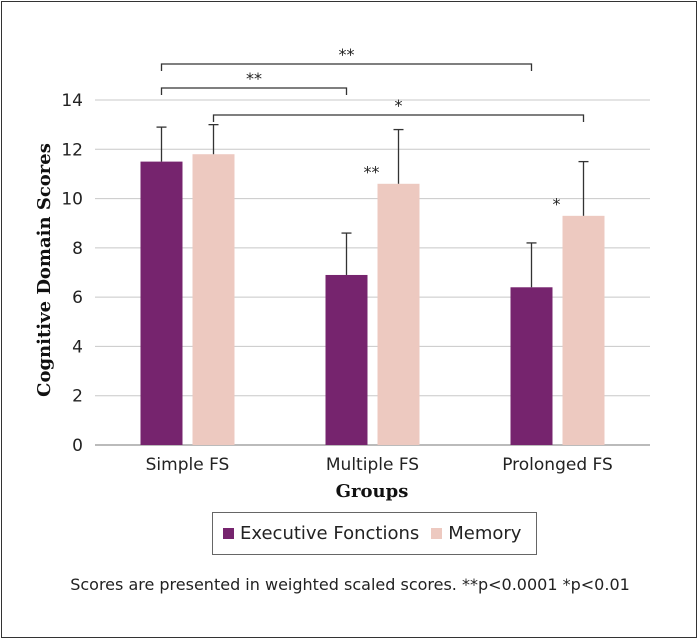 This screenshot has width=700, height=641. I want to click on y-tick-label: 2, so click(77, 397).